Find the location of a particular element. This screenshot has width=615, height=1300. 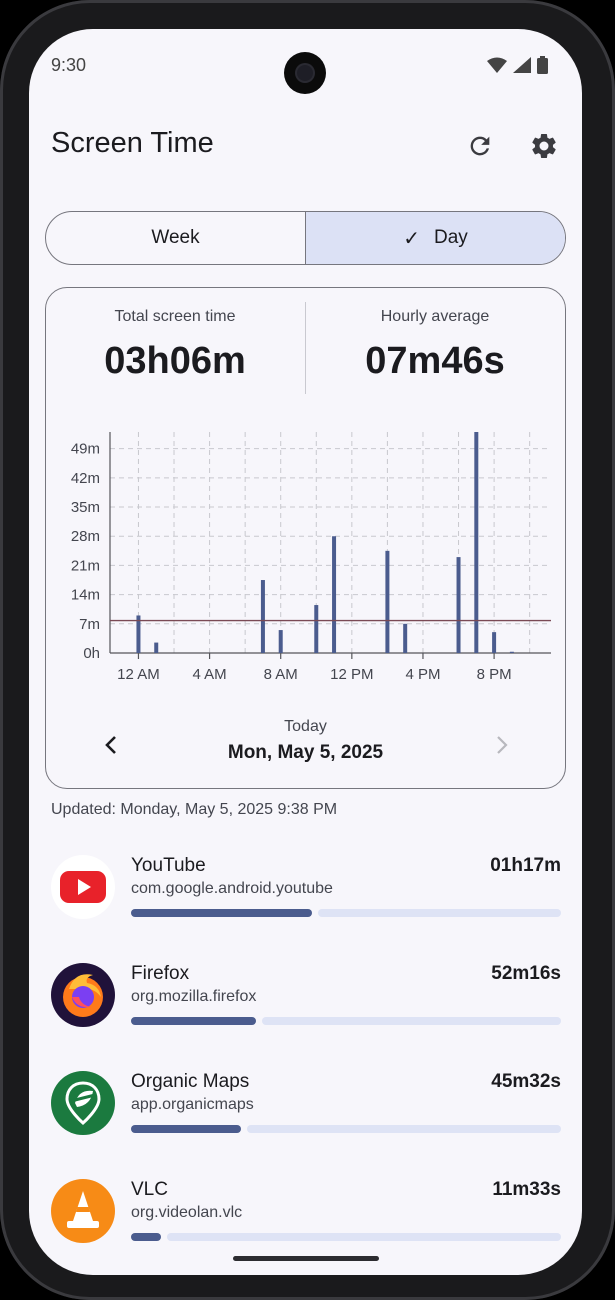

y-tick-label: 21m is located at coordinates (85, 565).